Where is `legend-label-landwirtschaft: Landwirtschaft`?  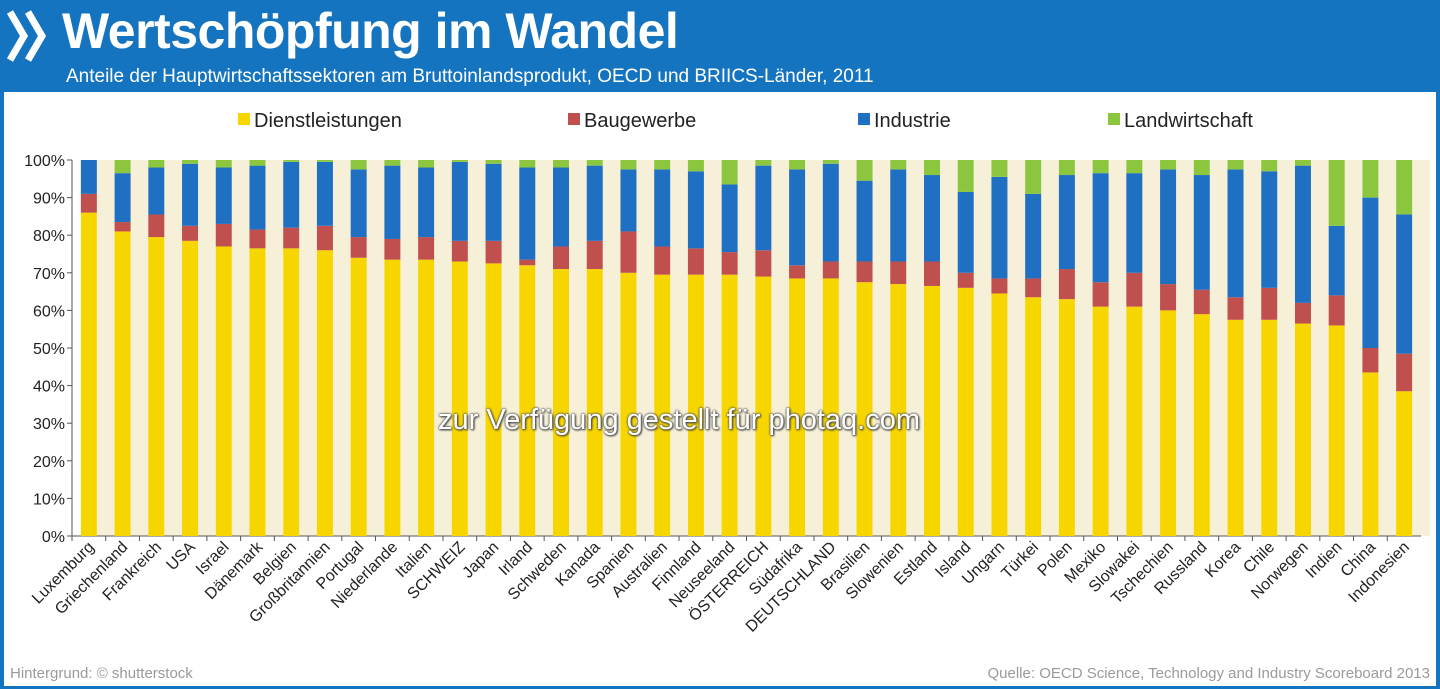 legend-label-landwirtschaft: Landwirtschaft is located at coordinates (1188, 121).